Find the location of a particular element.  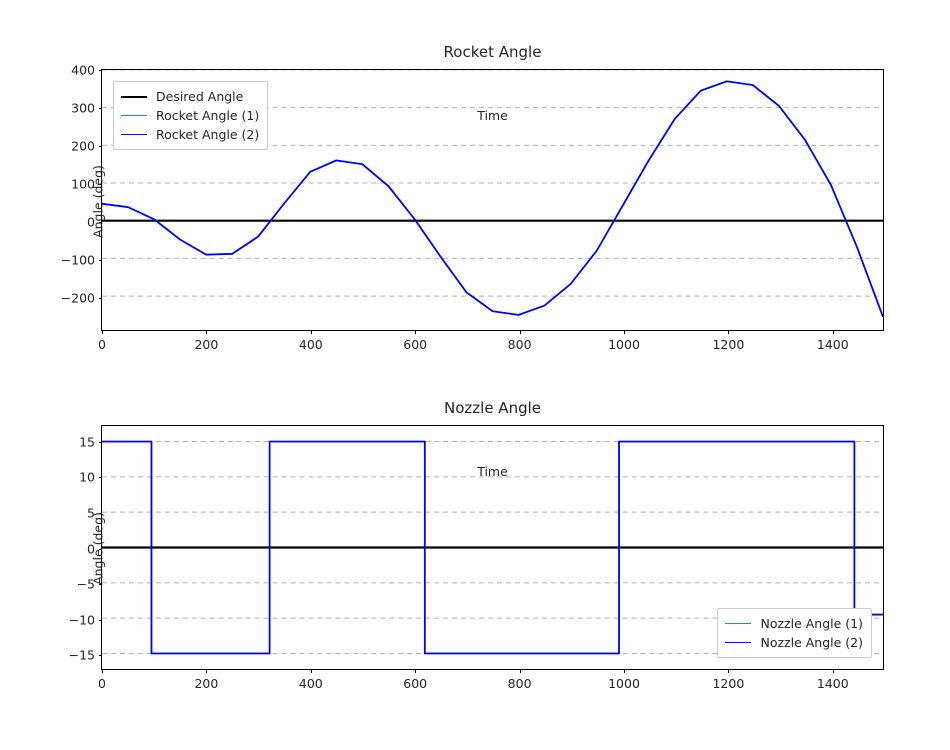

legend-entry: Nozzle Angle (2) is located at coordinates (794, 642).